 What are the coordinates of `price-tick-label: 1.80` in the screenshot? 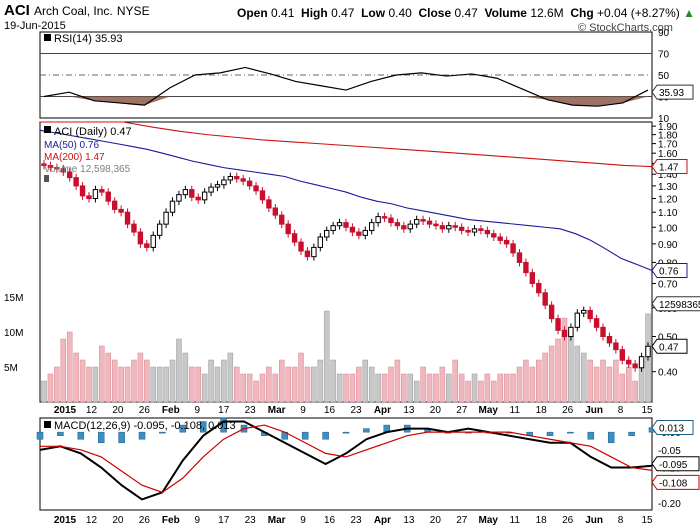 It's located at (668, 136).